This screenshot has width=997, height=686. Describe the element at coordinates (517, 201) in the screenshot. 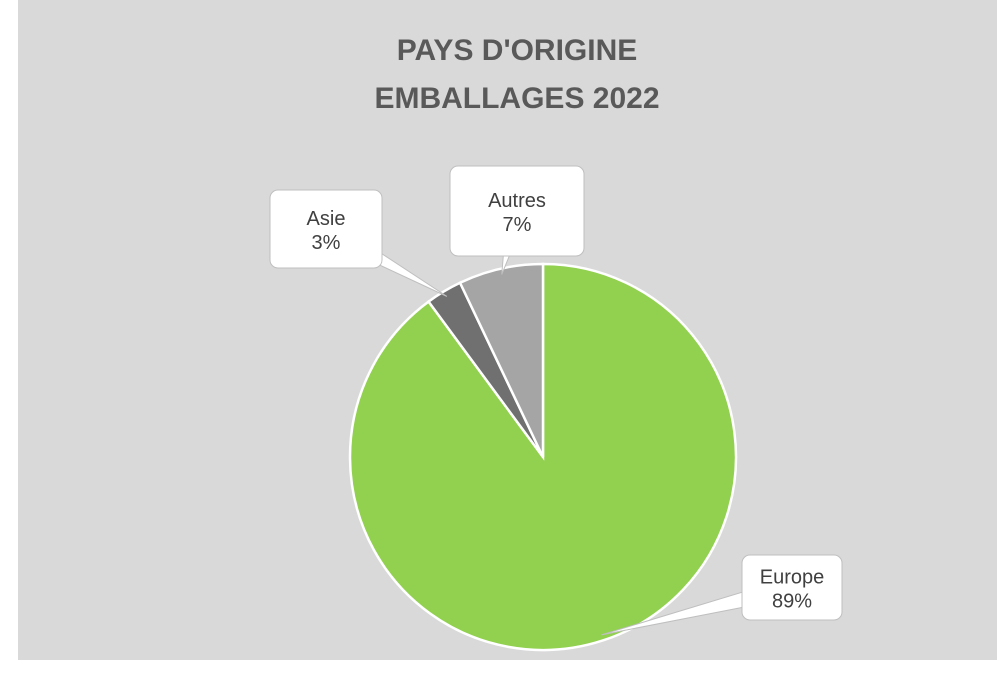

I see `data-label-name: Autres` at that location.